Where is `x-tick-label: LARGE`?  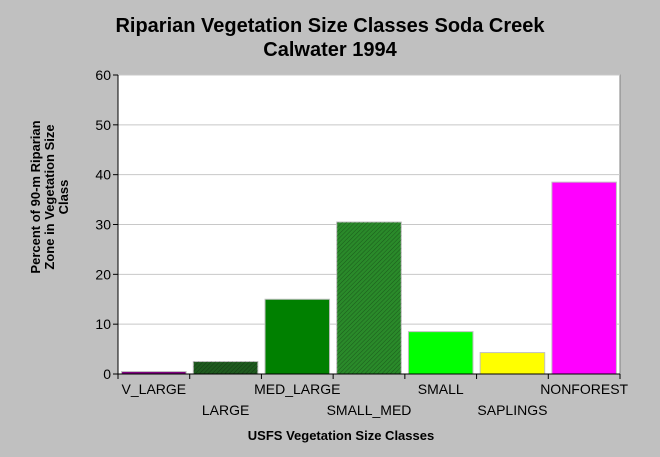 x-tick-label: LARGE is located at coordinates (225, 410).